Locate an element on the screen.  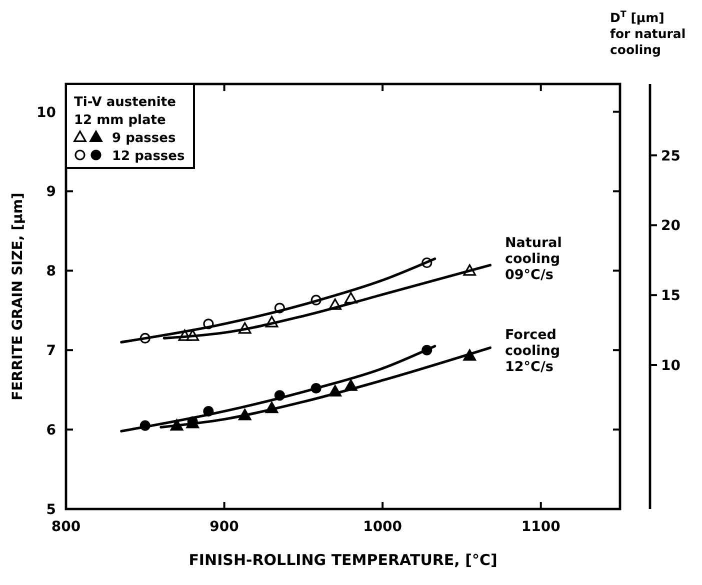
y2-tick-label: 25 is located at coordinates (670, 156).